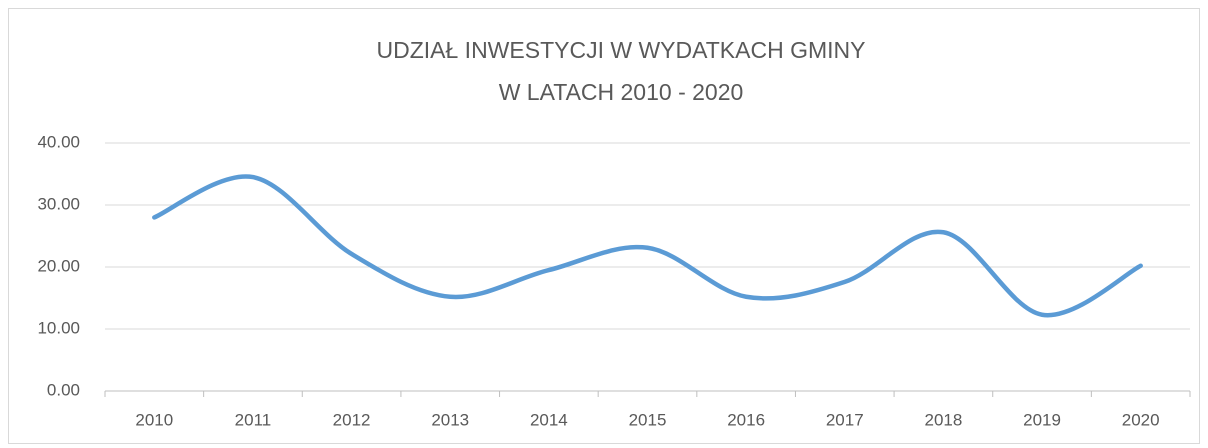 The height and width of the screenshot is (448, 1208). Describe the element at coordinates (943, 419) in the screenshot. I see `x-tick-label: 2018` at that location.